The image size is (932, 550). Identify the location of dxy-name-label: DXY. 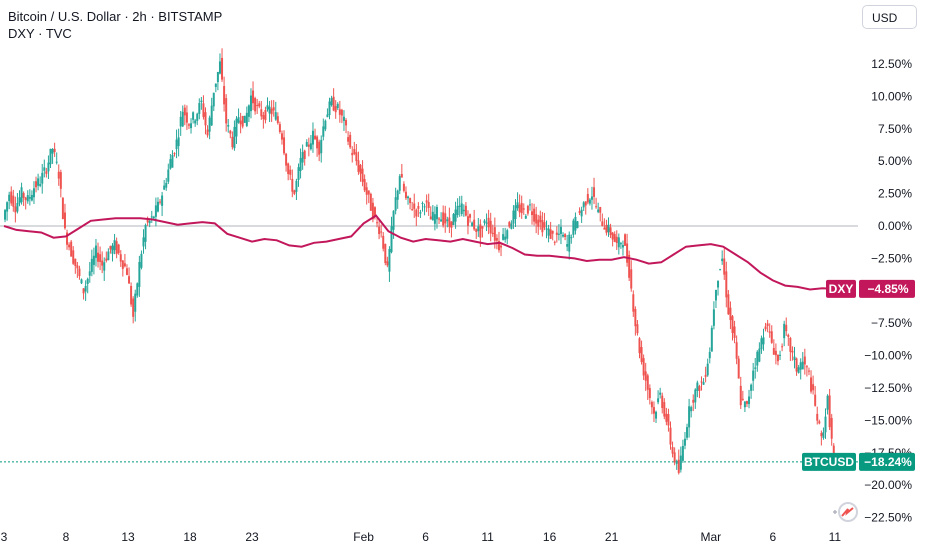
(841, 289).